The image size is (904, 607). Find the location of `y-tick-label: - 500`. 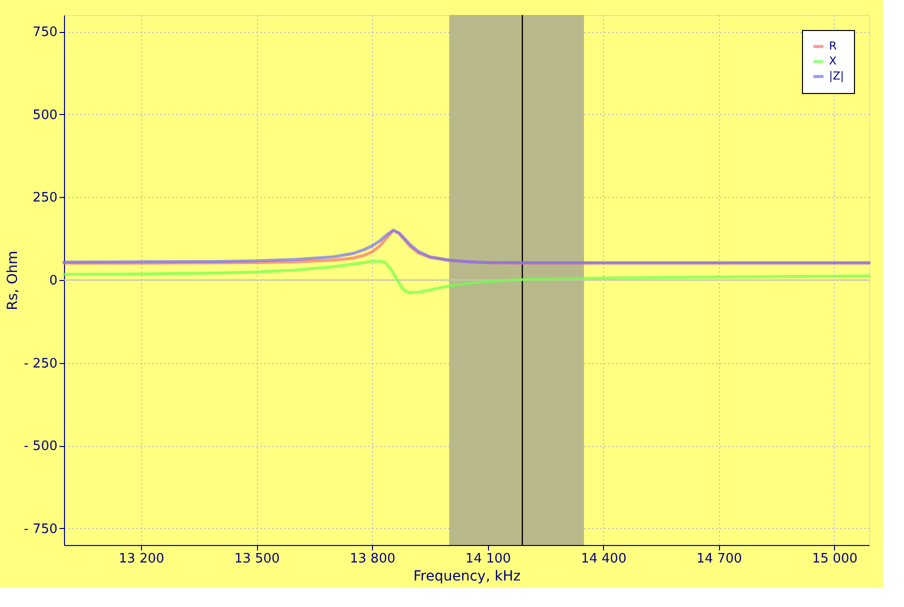

y-tick-label: - 500 is located at coordinates (41, 446).